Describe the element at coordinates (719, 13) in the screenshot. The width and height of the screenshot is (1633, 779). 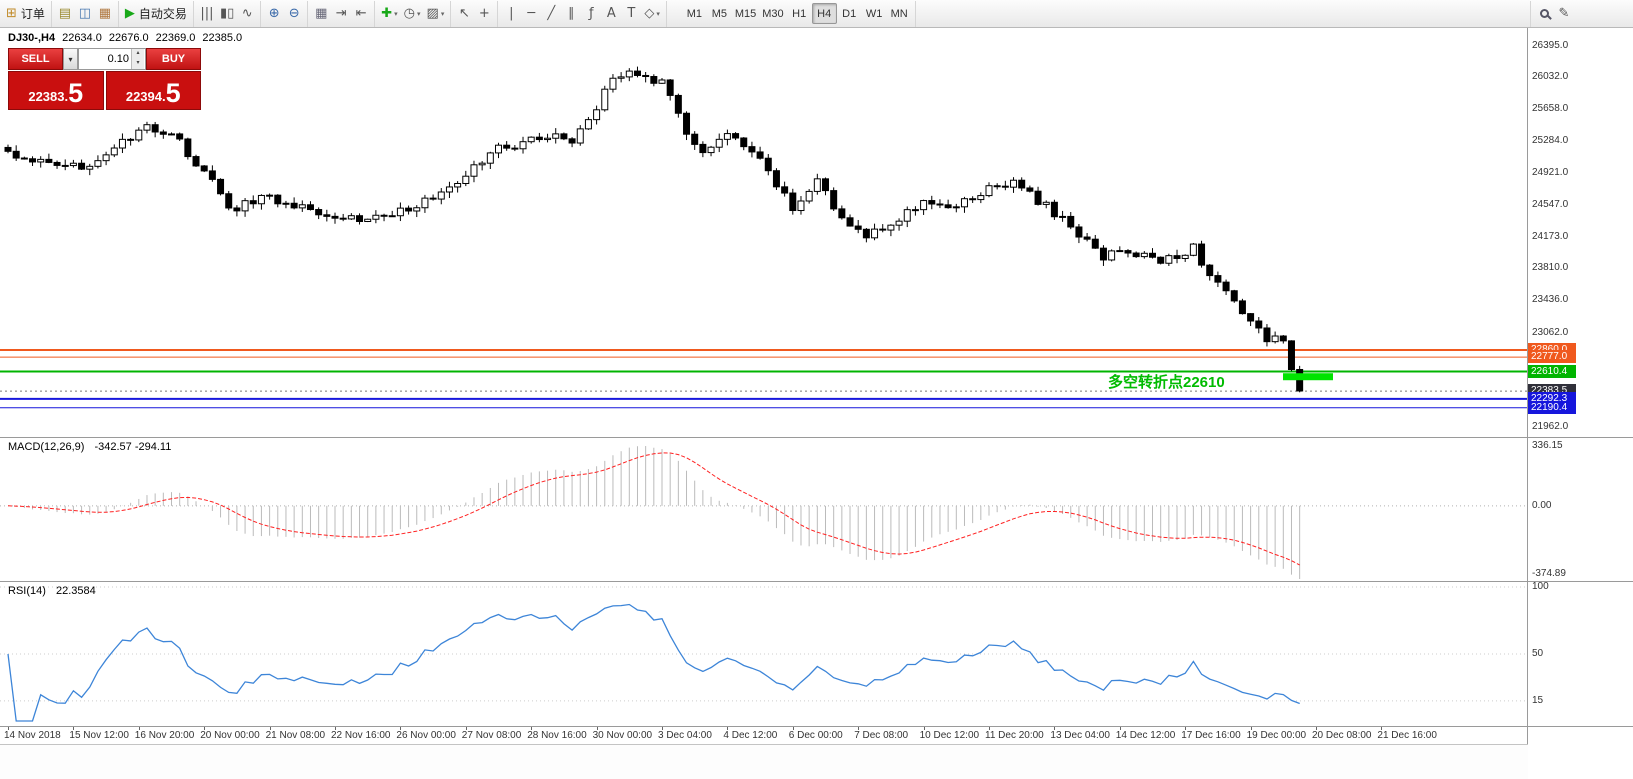
I see `timeframe-m5-button: M5` at that location.